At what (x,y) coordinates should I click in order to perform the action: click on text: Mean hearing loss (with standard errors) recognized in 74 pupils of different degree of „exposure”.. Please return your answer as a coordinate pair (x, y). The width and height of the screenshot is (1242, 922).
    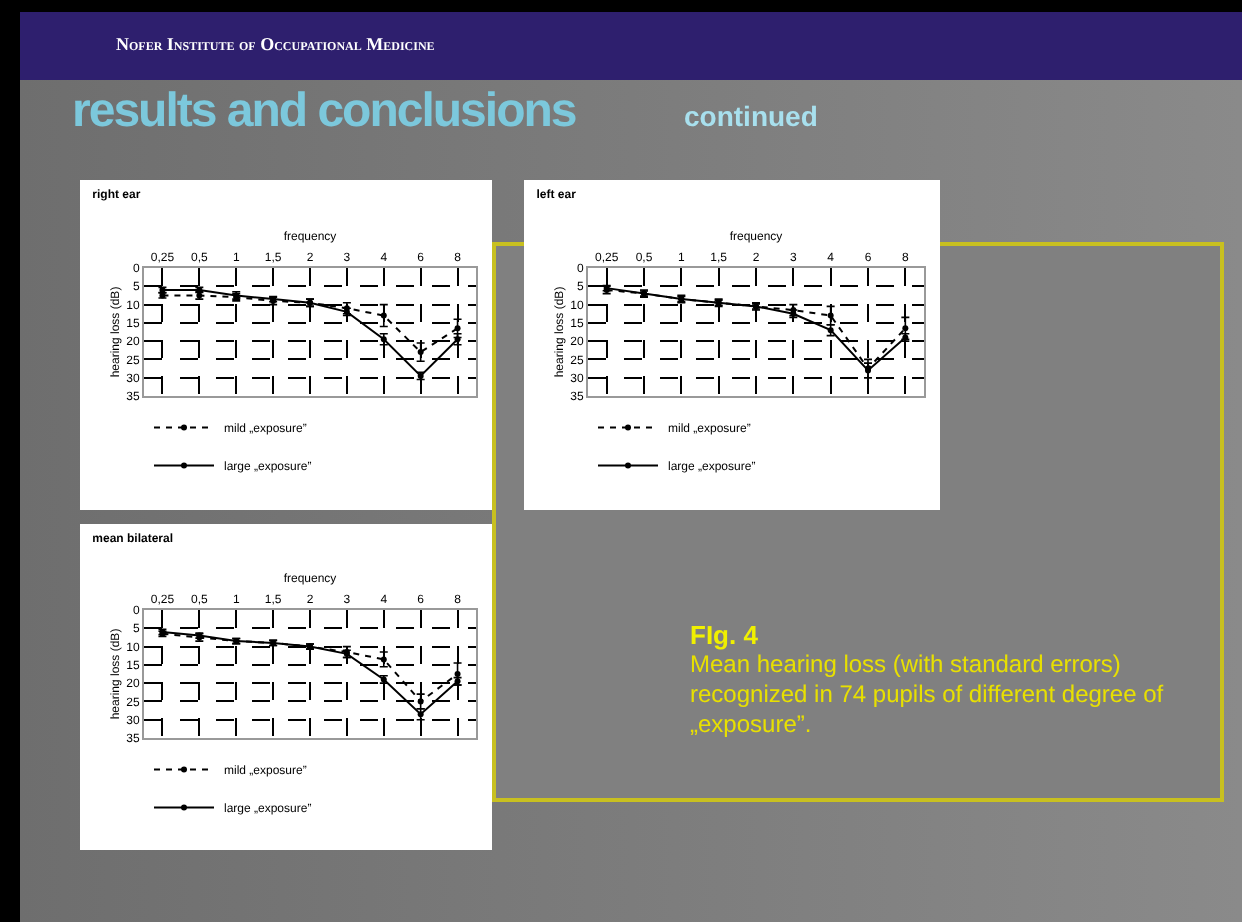
    Looking at the image, I should click on (928, 695).